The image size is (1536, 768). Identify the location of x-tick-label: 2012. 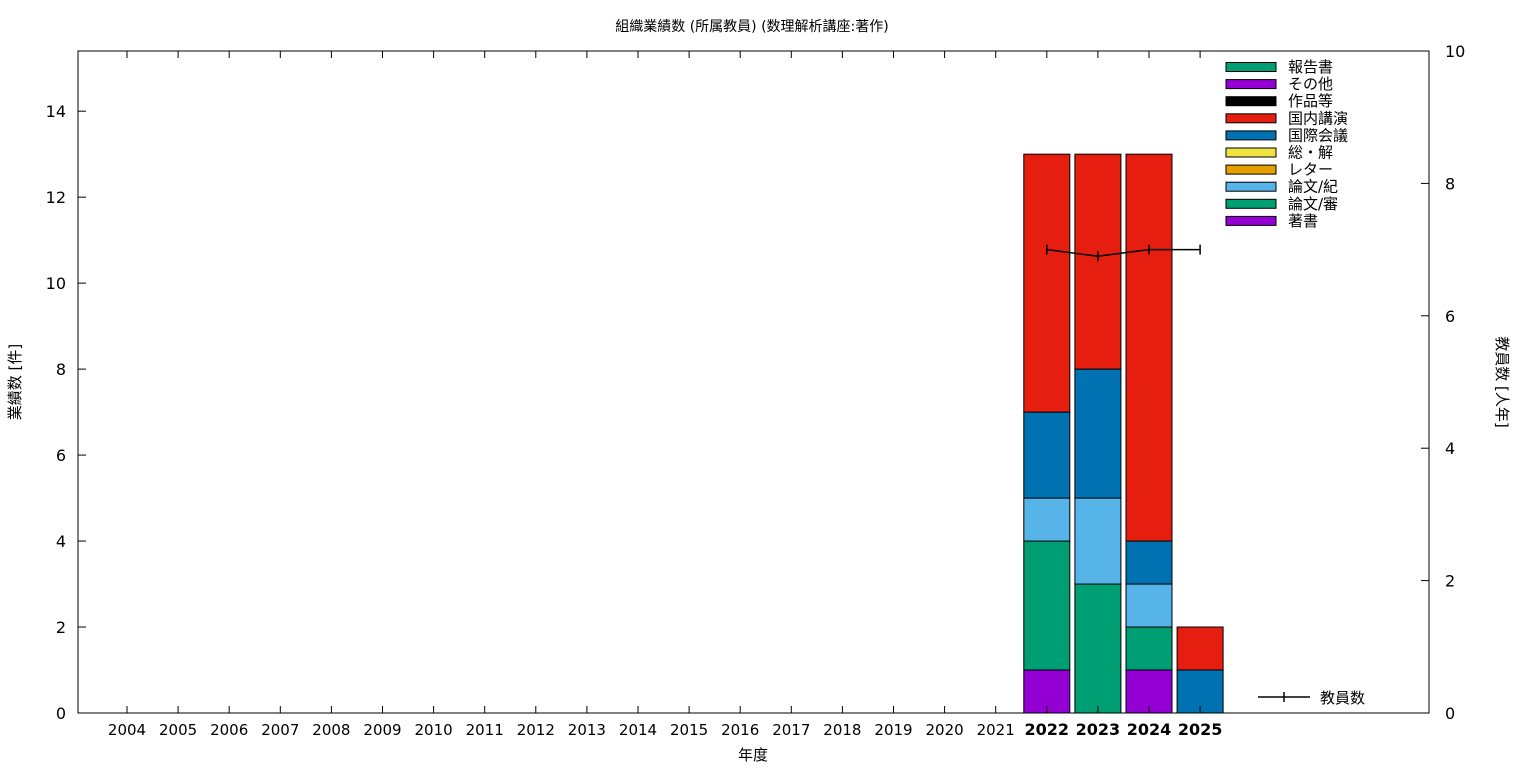
(536, 730).